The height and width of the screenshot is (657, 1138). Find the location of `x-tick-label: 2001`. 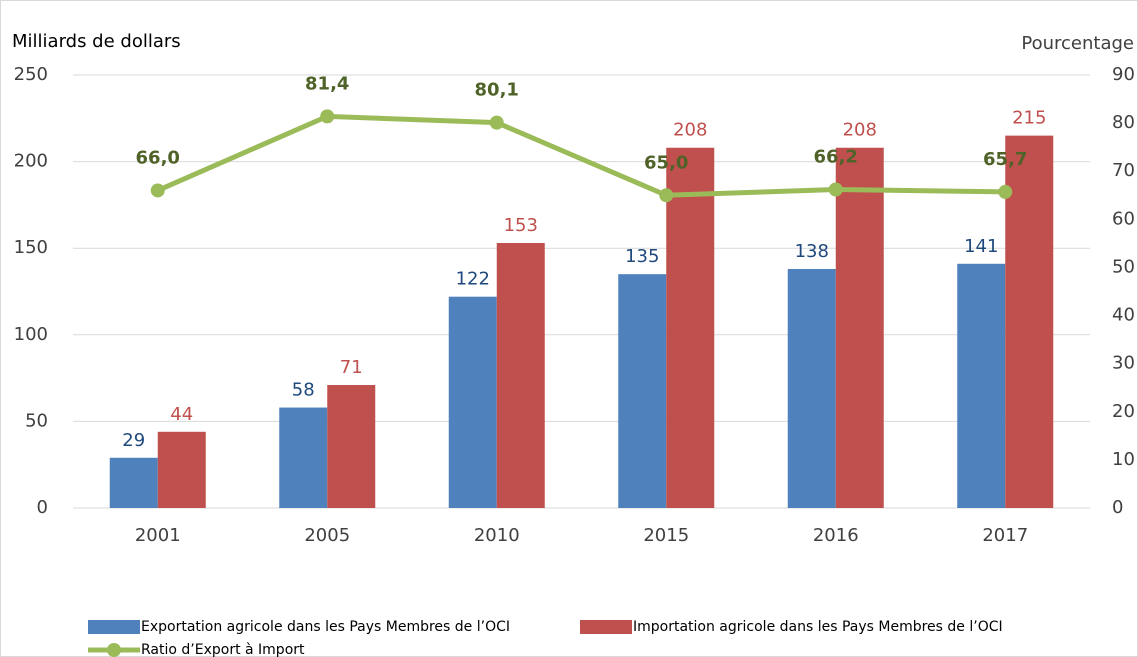

x-tick-label: 2001 is located at coordinates (158, 535).